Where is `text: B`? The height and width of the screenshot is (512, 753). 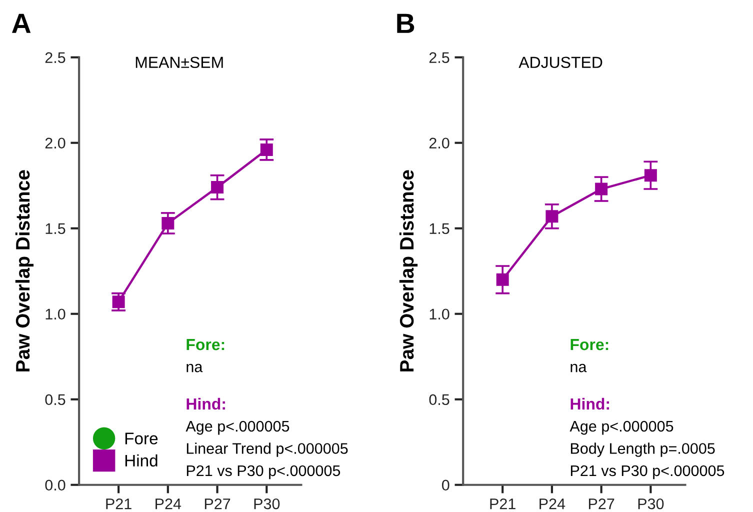 text: B is located at coordinates (405, 23).